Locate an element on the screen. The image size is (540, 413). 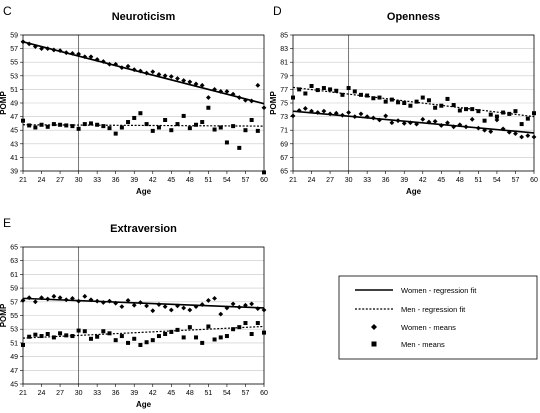
x-tick-label: 39 is located at coordinates (134, 180).